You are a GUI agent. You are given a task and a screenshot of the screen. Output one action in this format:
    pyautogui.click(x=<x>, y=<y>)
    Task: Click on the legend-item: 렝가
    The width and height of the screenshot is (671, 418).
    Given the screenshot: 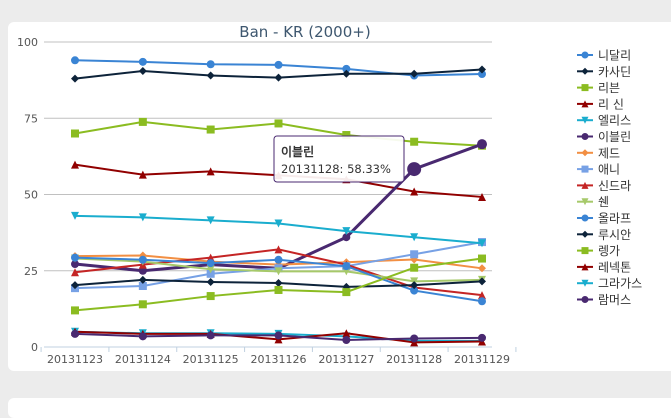 What is the action you would take?
    pyautogui.click(x=598, y=251)
    